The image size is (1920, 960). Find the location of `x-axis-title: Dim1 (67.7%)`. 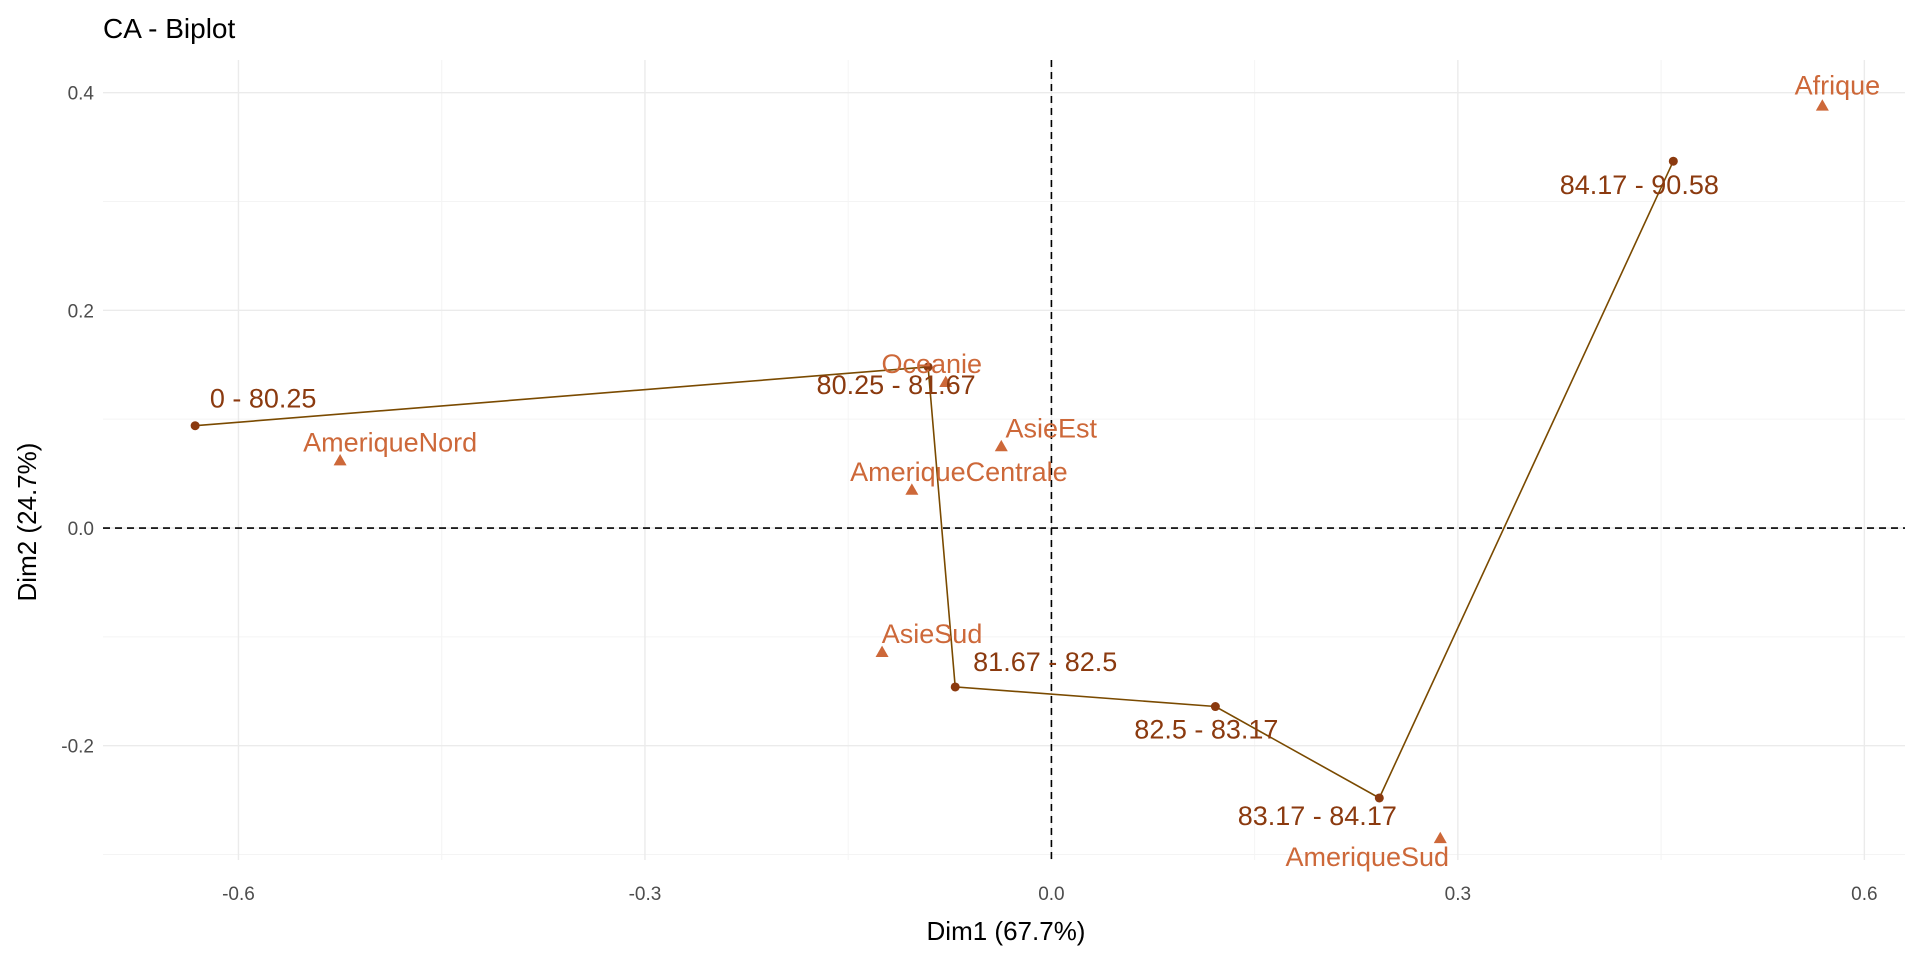

x-axis-title: Dim1 (67.7%) is located at coordinates (1006, 931).